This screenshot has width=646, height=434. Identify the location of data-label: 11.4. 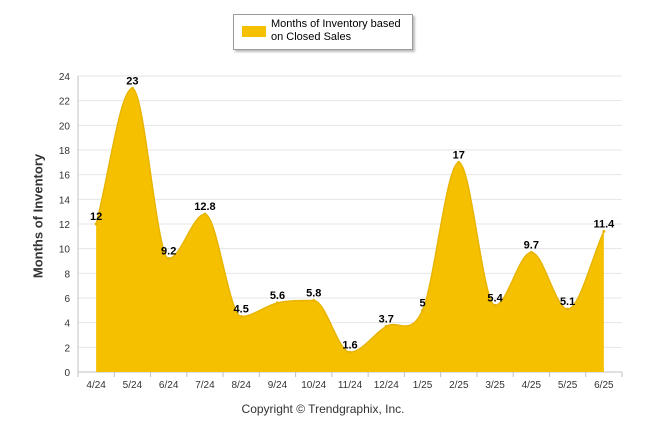
(604, 224).